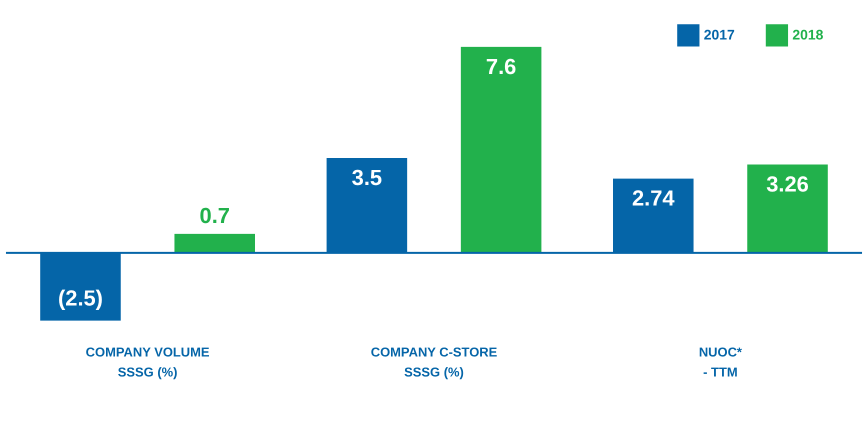 Image resolution: width=868 pixels, height=435 pixels. Describe the element at coordinates (80, 298) in the screenshot. I see `data-label: (2.5)` at that location.